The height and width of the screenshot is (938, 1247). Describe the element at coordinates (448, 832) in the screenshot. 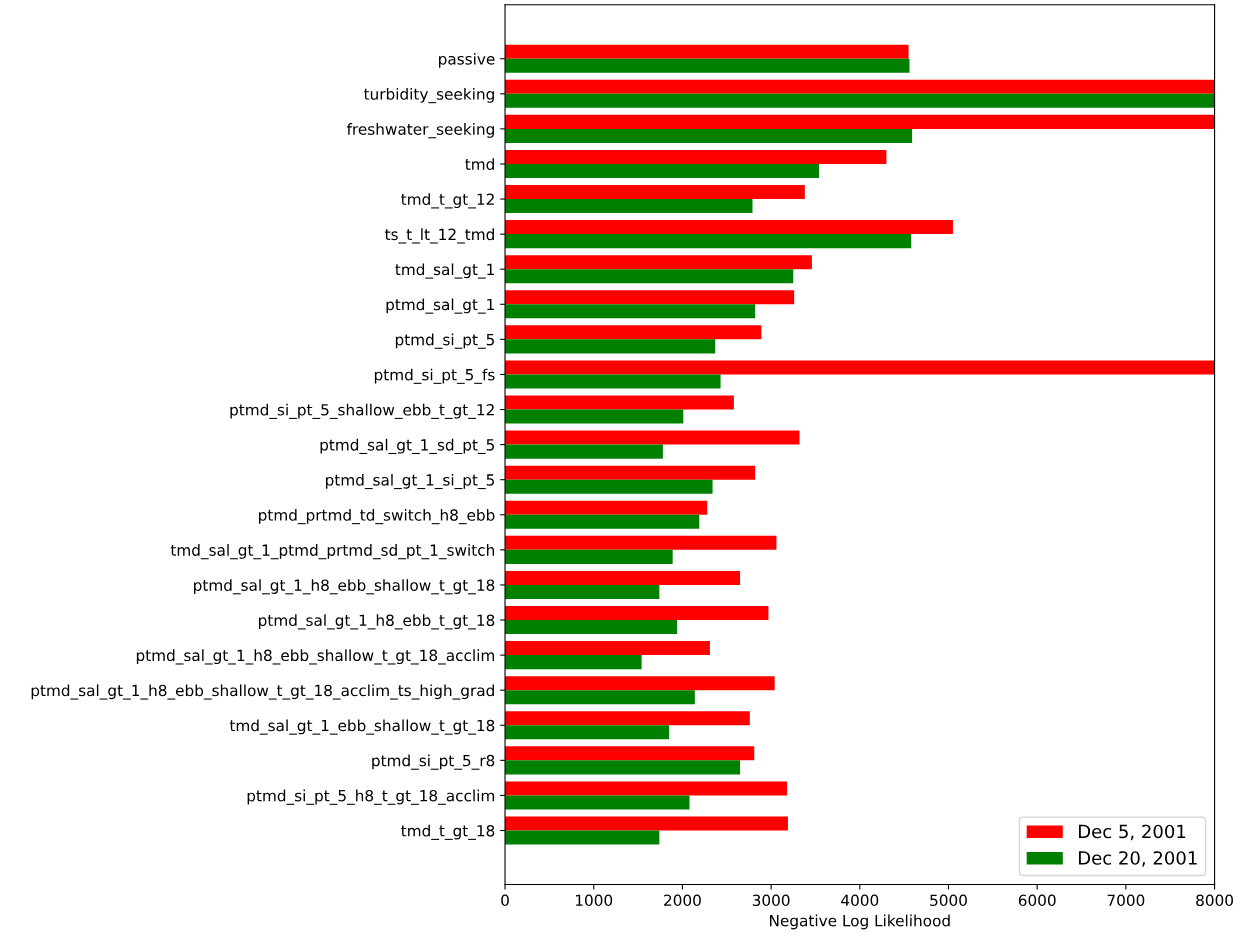

I see `y-tick-label: tmd_t_gt_18` at that location.